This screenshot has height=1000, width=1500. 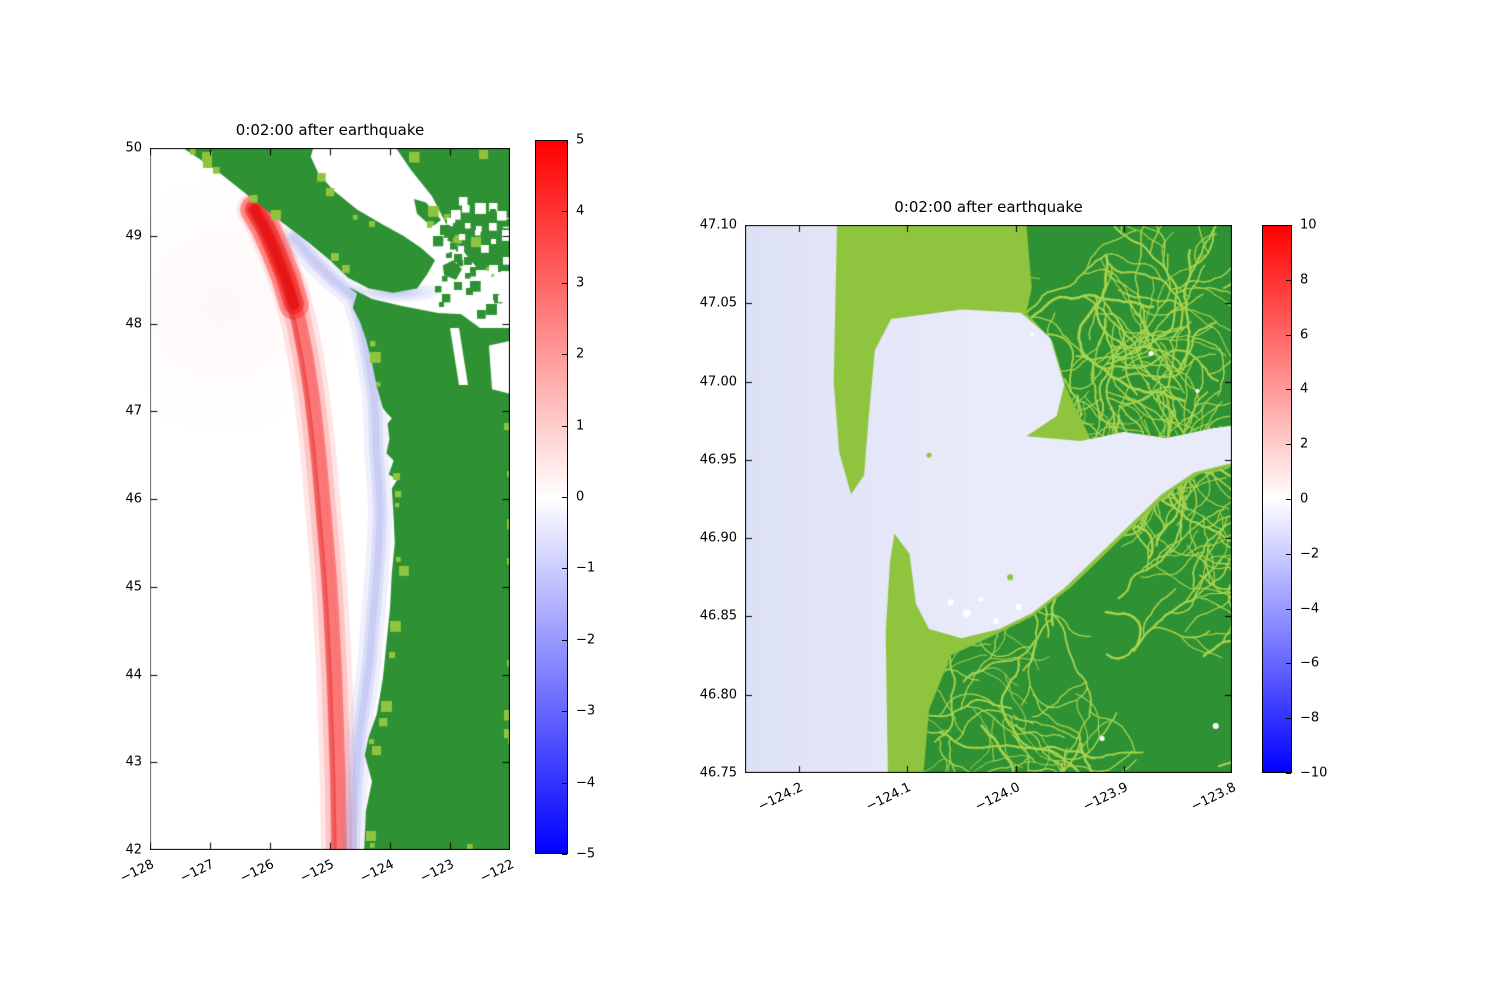 I want to click on y-tick-label: 47.10, so click(x=718, y=225).